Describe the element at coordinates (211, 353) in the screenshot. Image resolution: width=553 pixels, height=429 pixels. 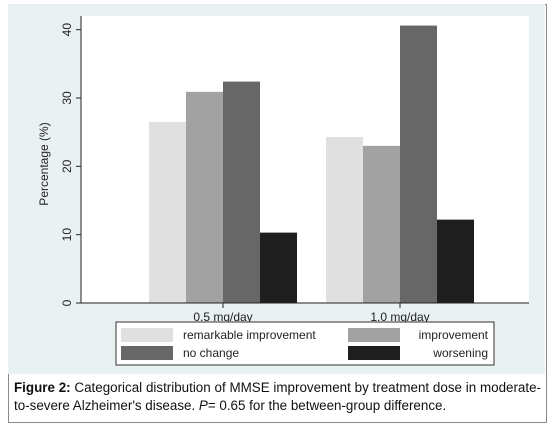
I see `legend-label: no change` at that location.